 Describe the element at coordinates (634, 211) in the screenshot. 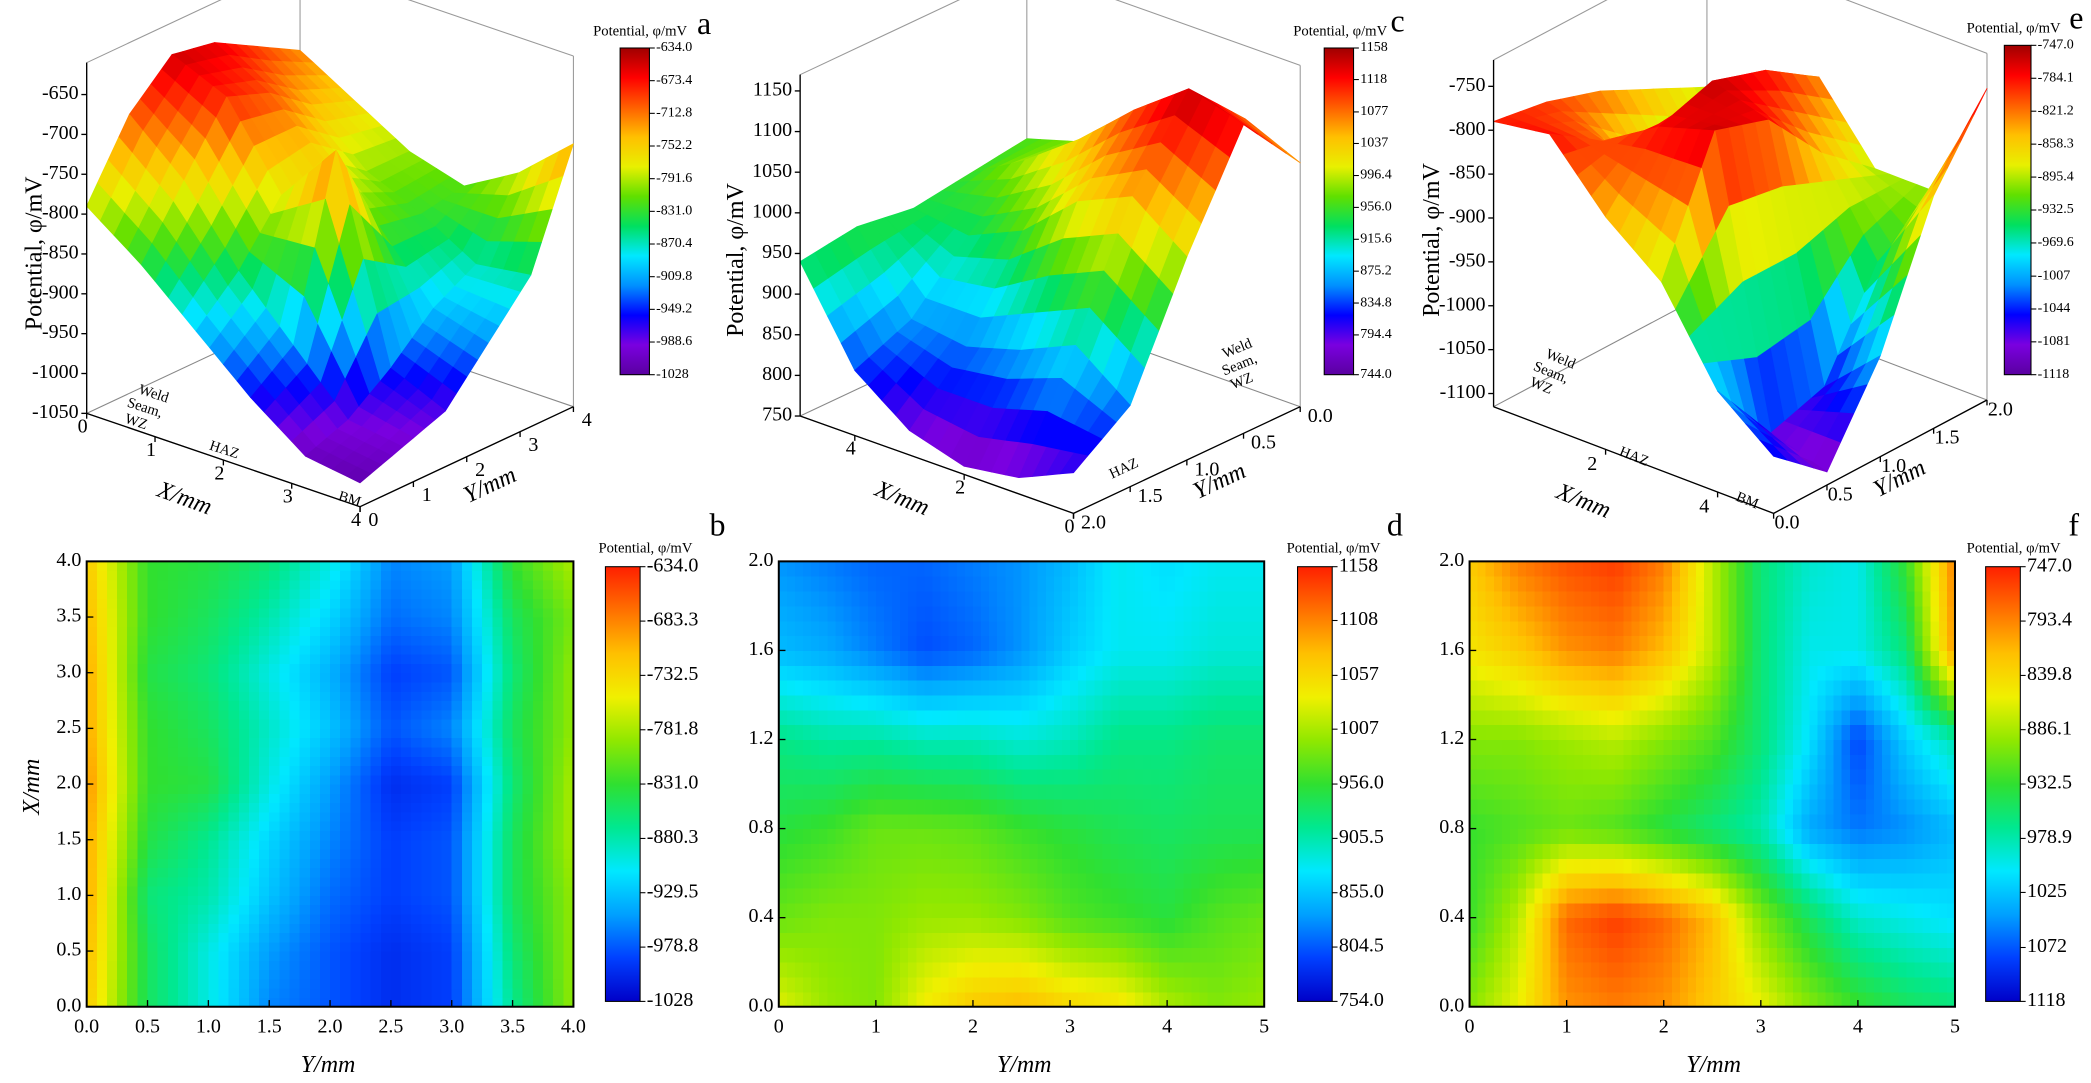

I see `colorbar` at that location.